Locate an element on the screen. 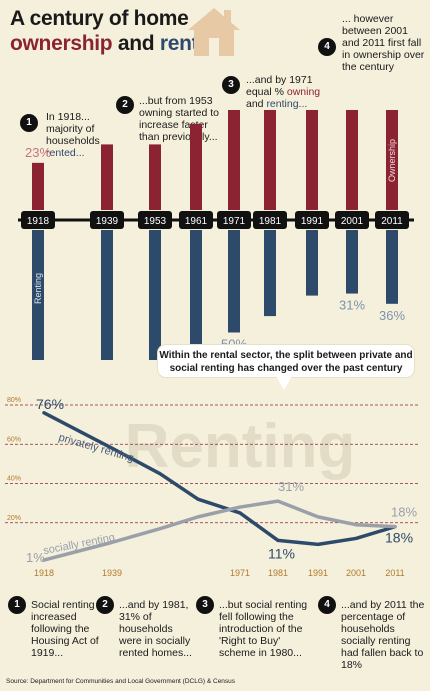  annotation-number-4: 4 is located at coordinates (327, 47).